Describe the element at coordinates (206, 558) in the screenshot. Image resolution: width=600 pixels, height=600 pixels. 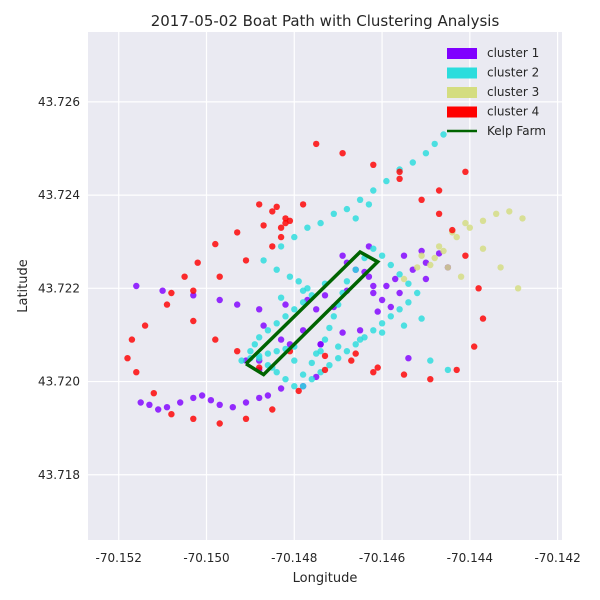
I see `x-tick-label: -70.150` at that location.